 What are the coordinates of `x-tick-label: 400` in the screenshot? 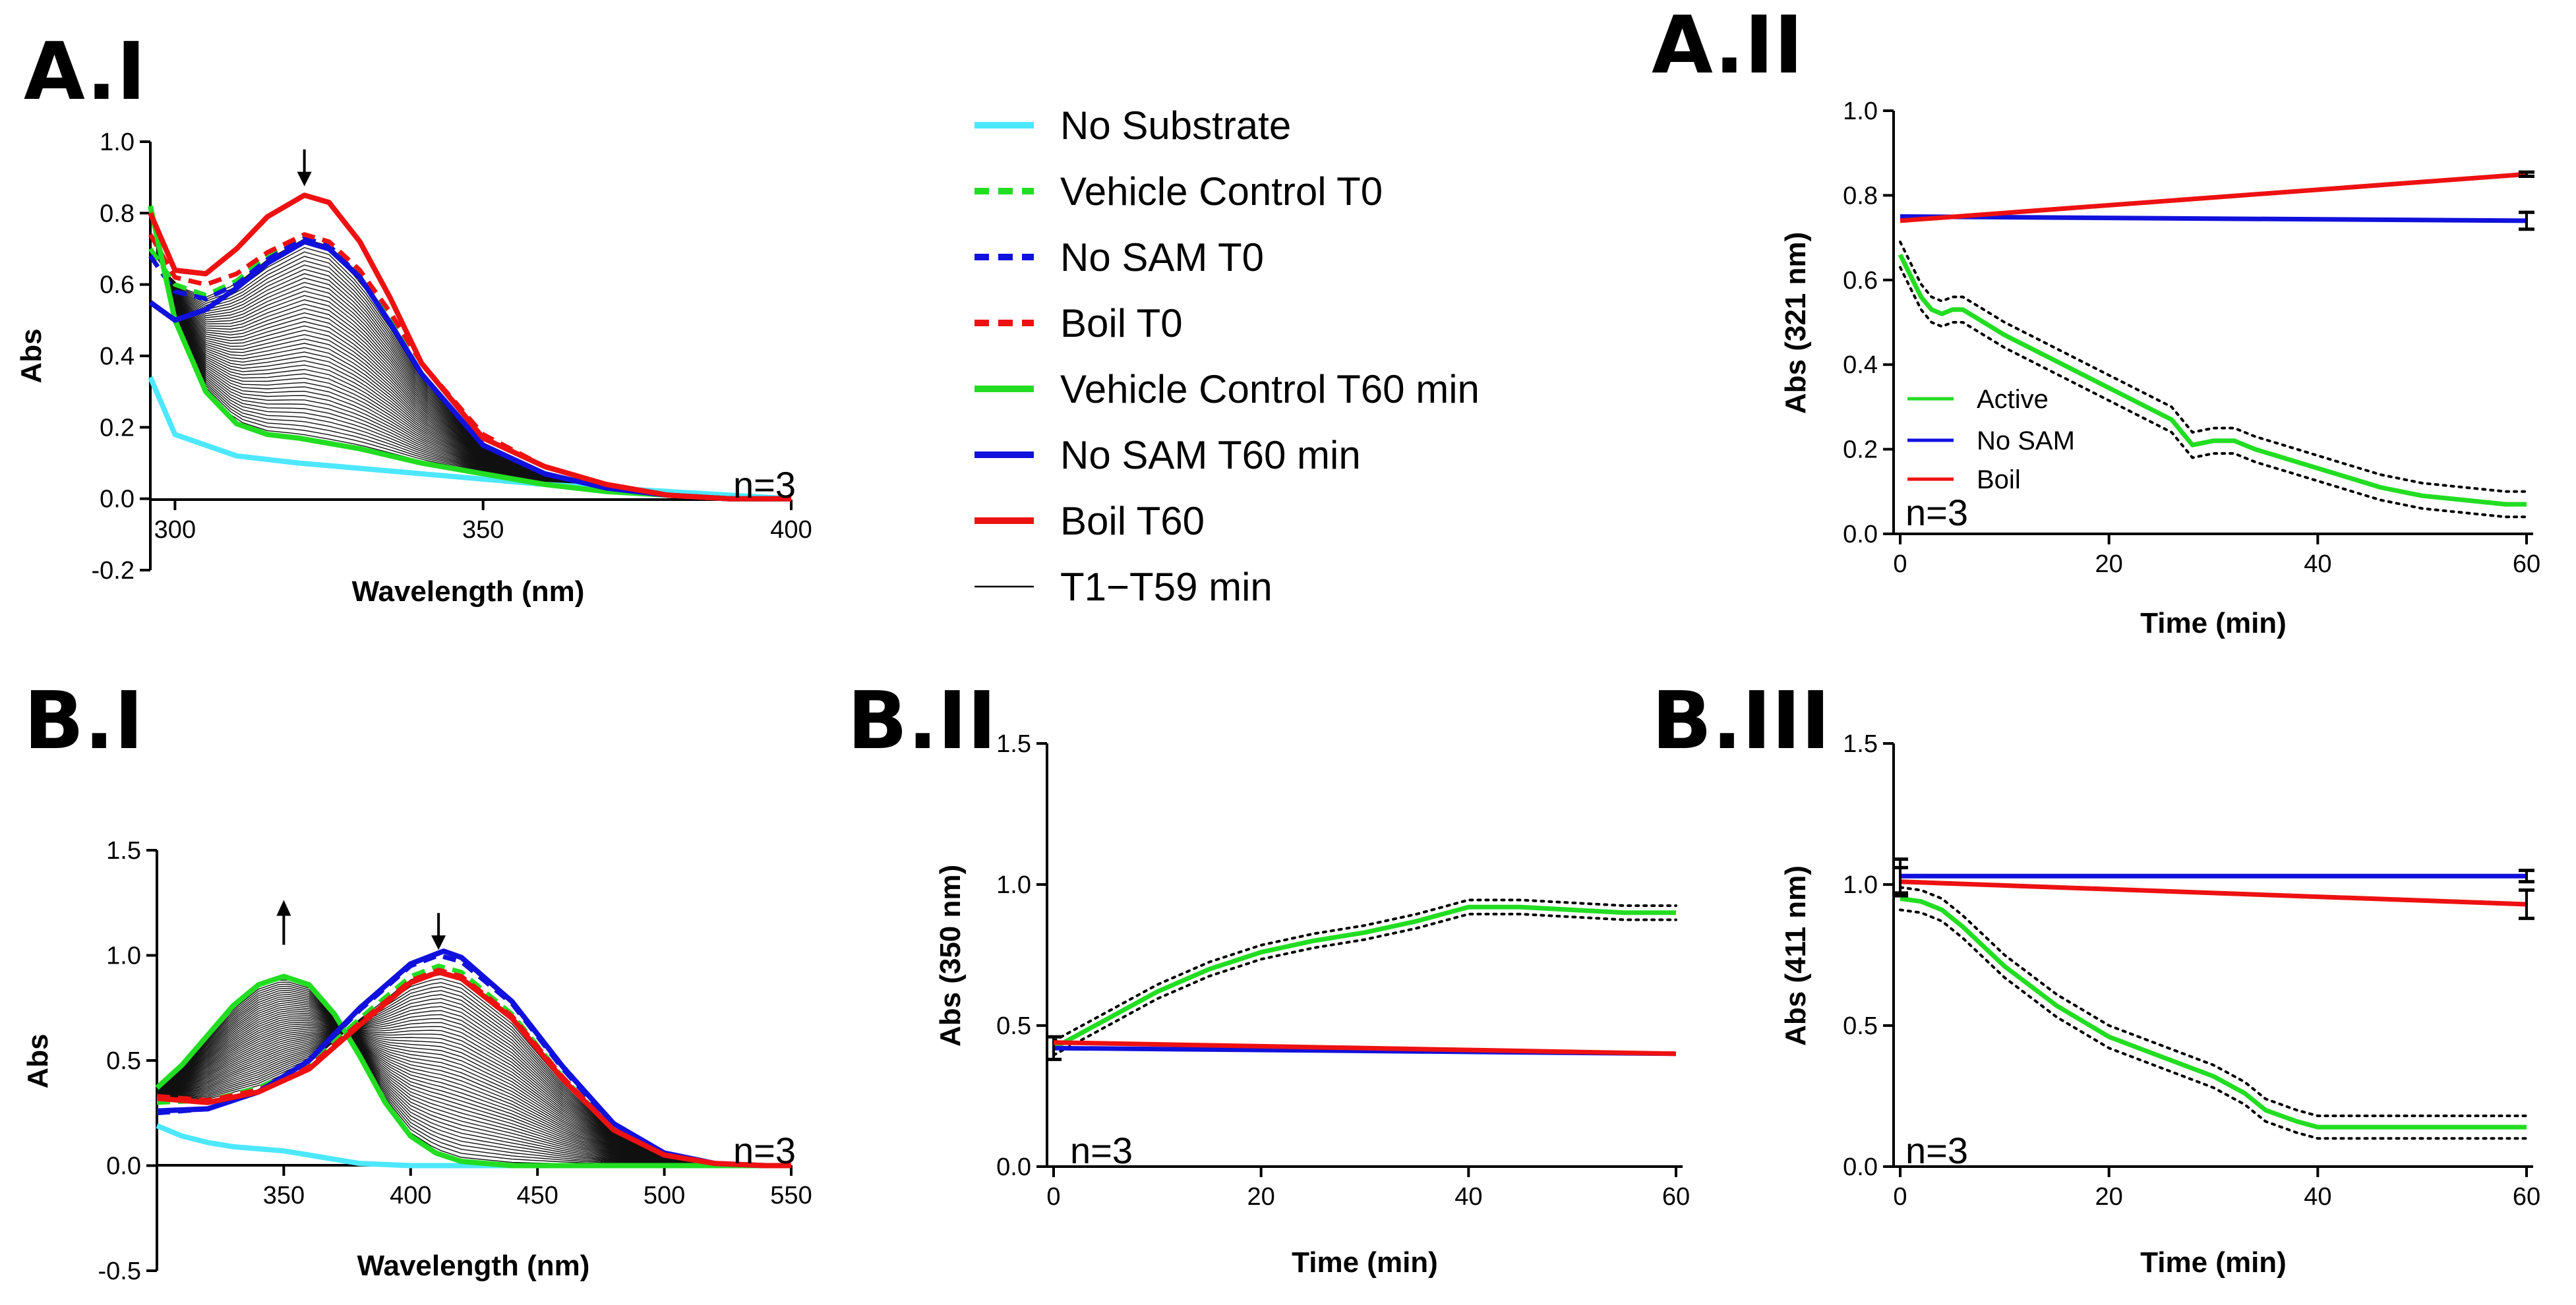 It's located at (791, 530).